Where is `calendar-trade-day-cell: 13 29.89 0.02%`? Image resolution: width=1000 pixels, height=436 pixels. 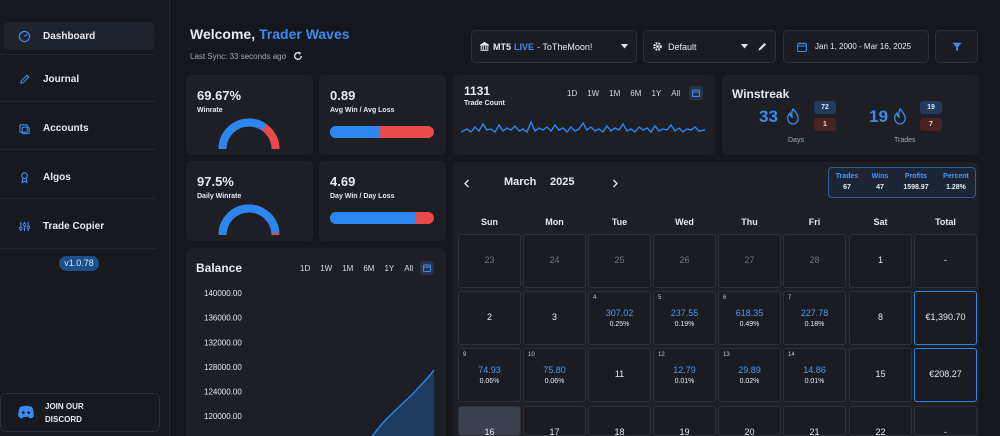 calendar-trade-day-cell: 13 29.89 0.02% is located at coordinates (749, 375).